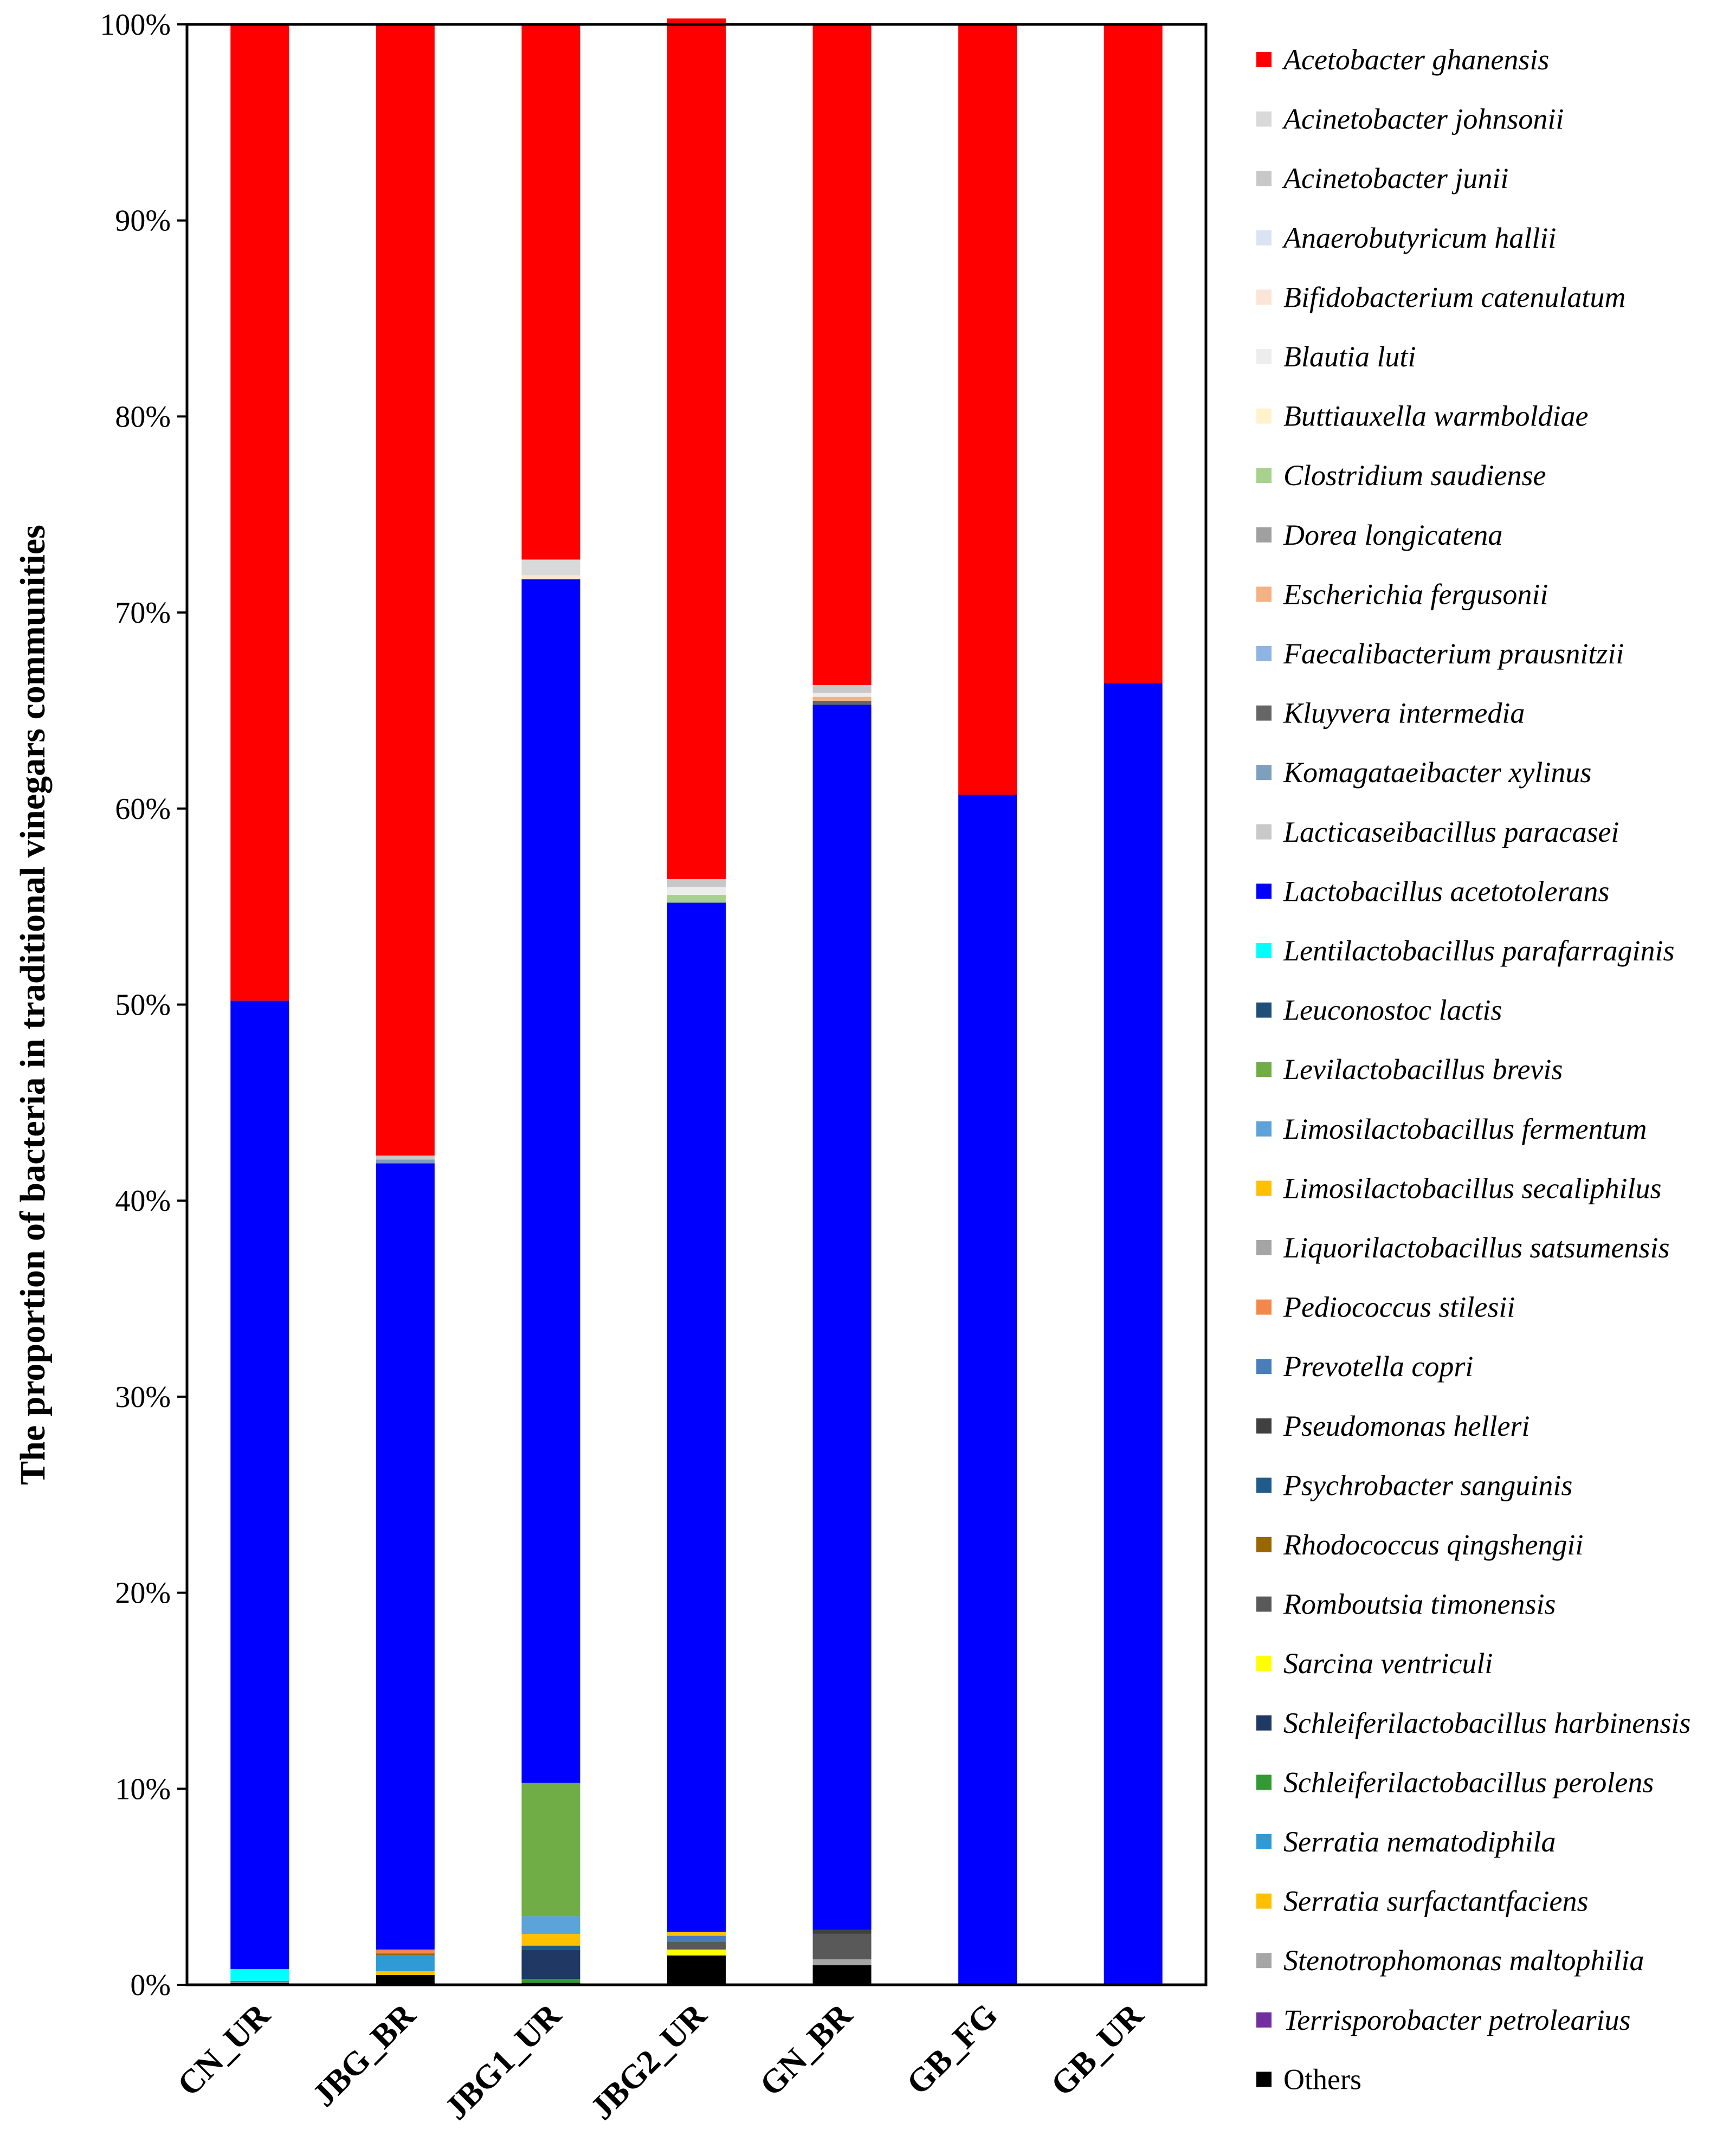 Image resolution: width=1736 pixels, height=2155 pixels. I want to click on y-tick-label: 0%, so click(150, 1985).